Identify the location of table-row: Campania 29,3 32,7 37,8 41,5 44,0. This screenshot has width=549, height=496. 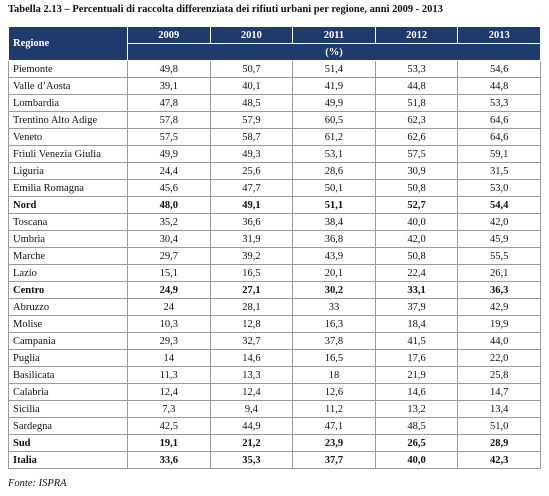
(274, 341).